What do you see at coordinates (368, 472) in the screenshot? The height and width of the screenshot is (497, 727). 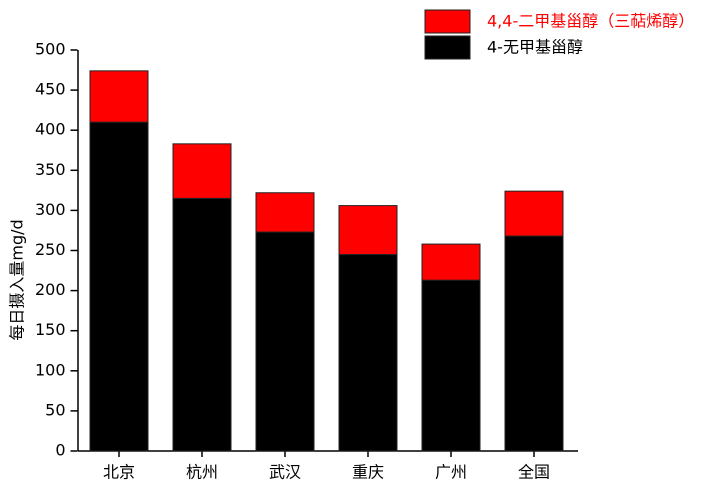 I see `x-tick-label: 重庆` at bounding box center [368, 472].